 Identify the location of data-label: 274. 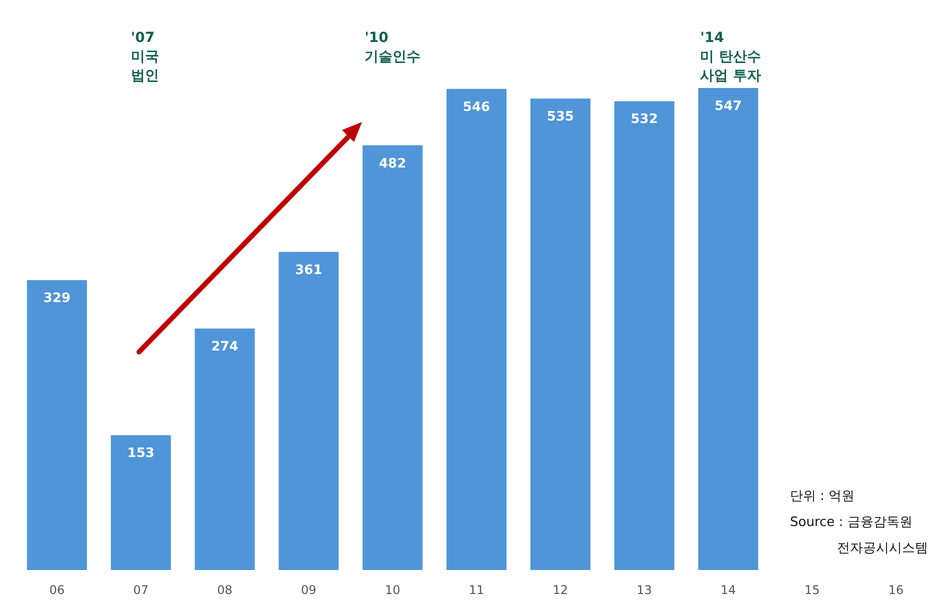
(224, 347).